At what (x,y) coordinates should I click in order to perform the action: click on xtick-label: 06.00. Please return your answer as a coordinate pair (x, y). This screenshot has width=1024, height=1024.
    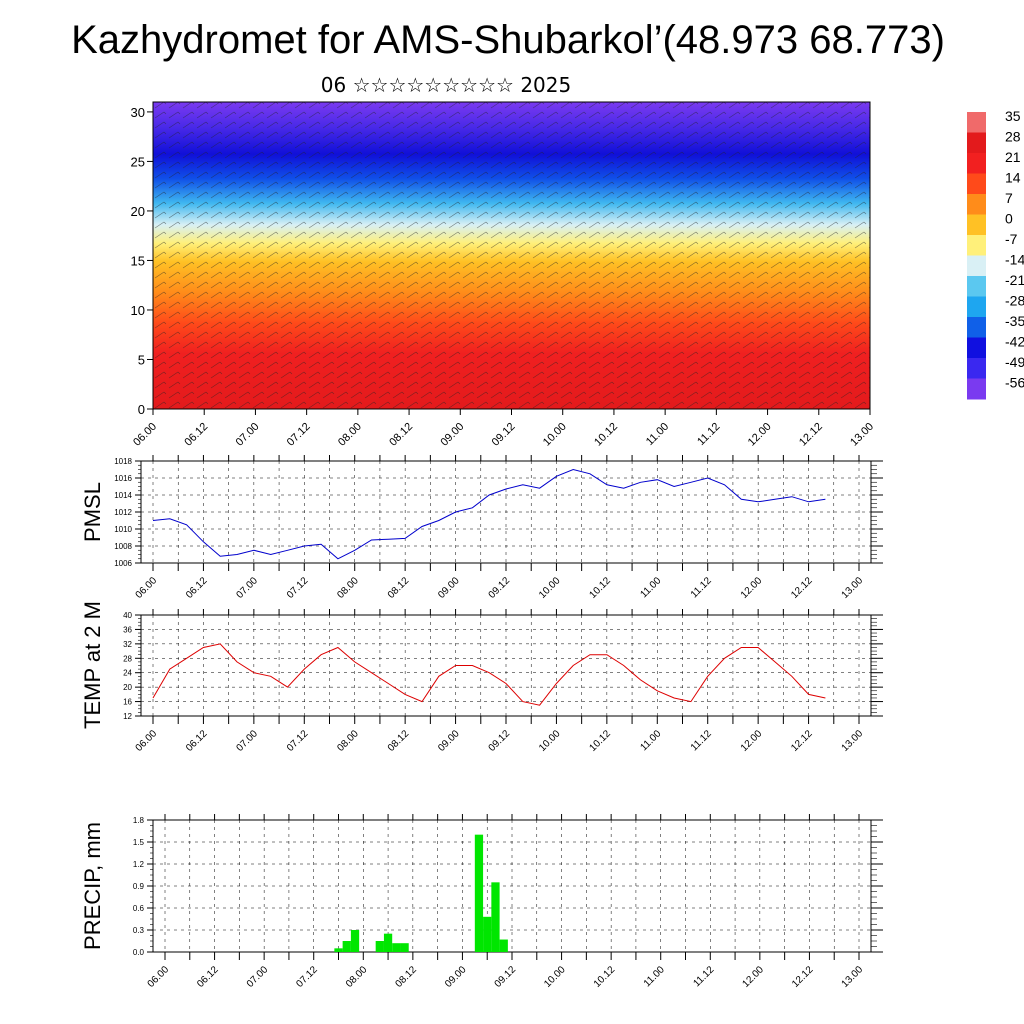
    Looking at the image, I should click on (147, 741).